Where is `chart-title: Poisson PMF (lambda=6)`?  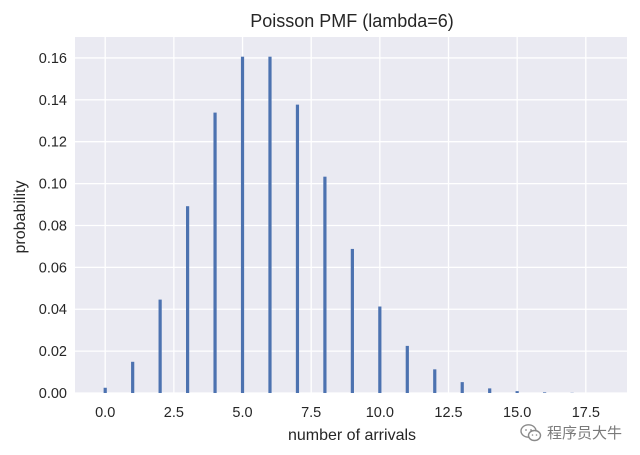
chart-title: Poisson PMF (lambda=6) is located at coordinates (352, 21).